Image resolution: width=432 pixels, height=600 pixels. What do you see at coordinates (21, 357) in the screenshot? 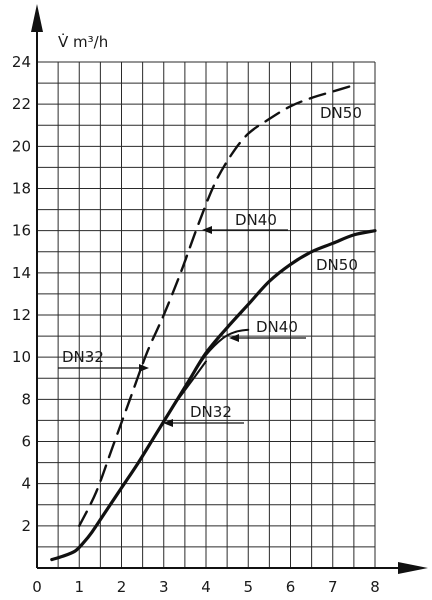
I see `y-tick-label: 10` at bounding box center [21, 357].